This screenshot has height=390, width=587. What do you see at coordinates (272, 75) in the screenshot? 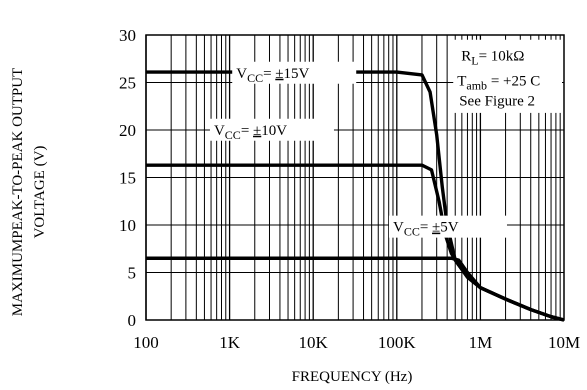
I see `curve-label-0: VCC= ±15V` at bounding box center [272, 75].